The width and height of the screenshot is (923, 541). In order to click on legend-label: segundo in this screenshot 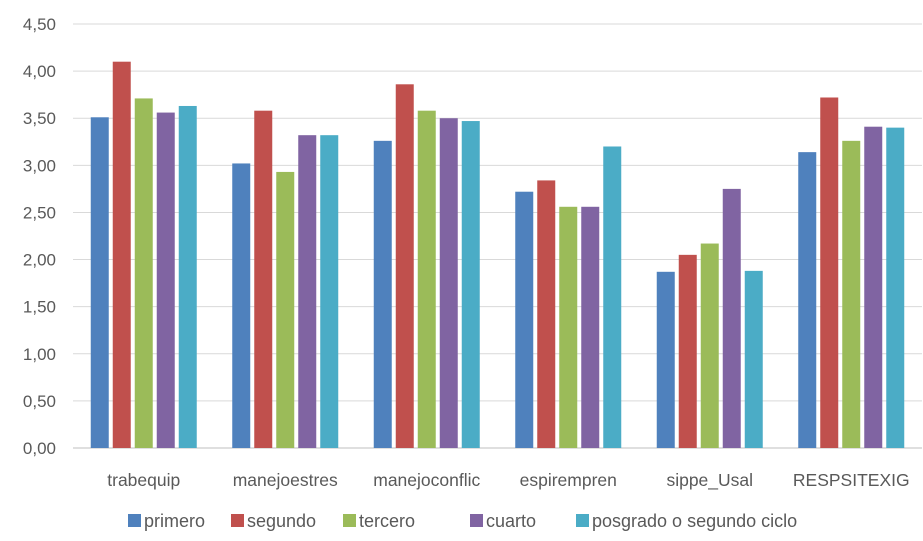, I will do `click(281, 521)`.